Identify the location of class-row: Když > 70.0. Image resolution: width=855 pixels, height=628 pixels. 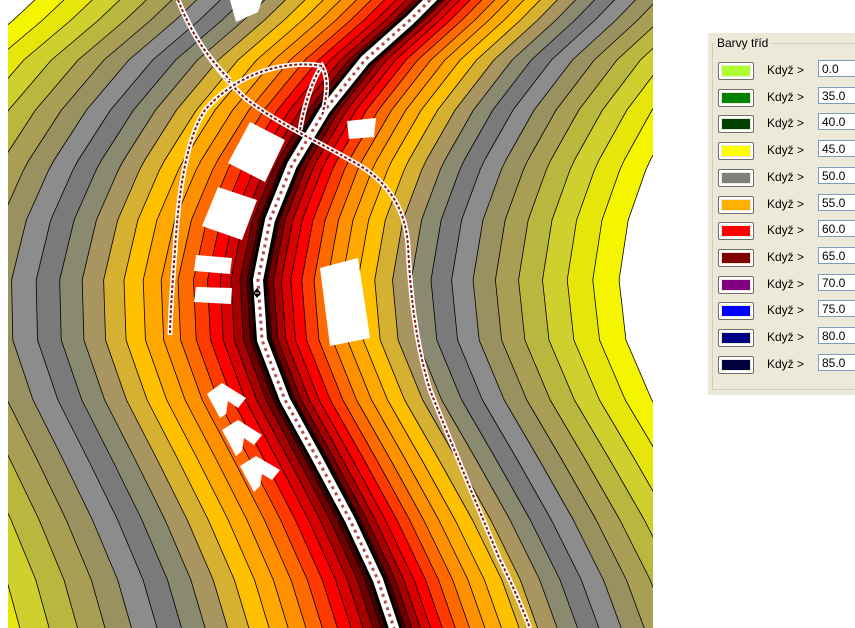
(786, 284).